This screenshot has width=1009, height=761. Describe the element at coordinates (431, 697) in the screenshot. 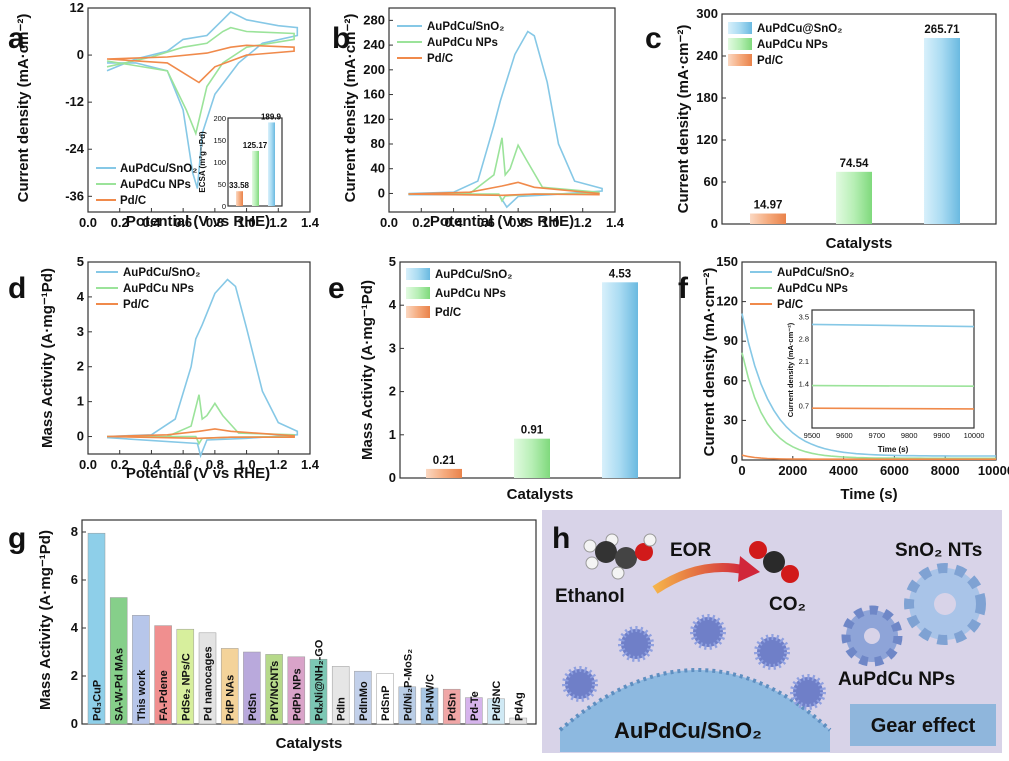

I see `bar-category-label: Pd-NW/C` at that location.